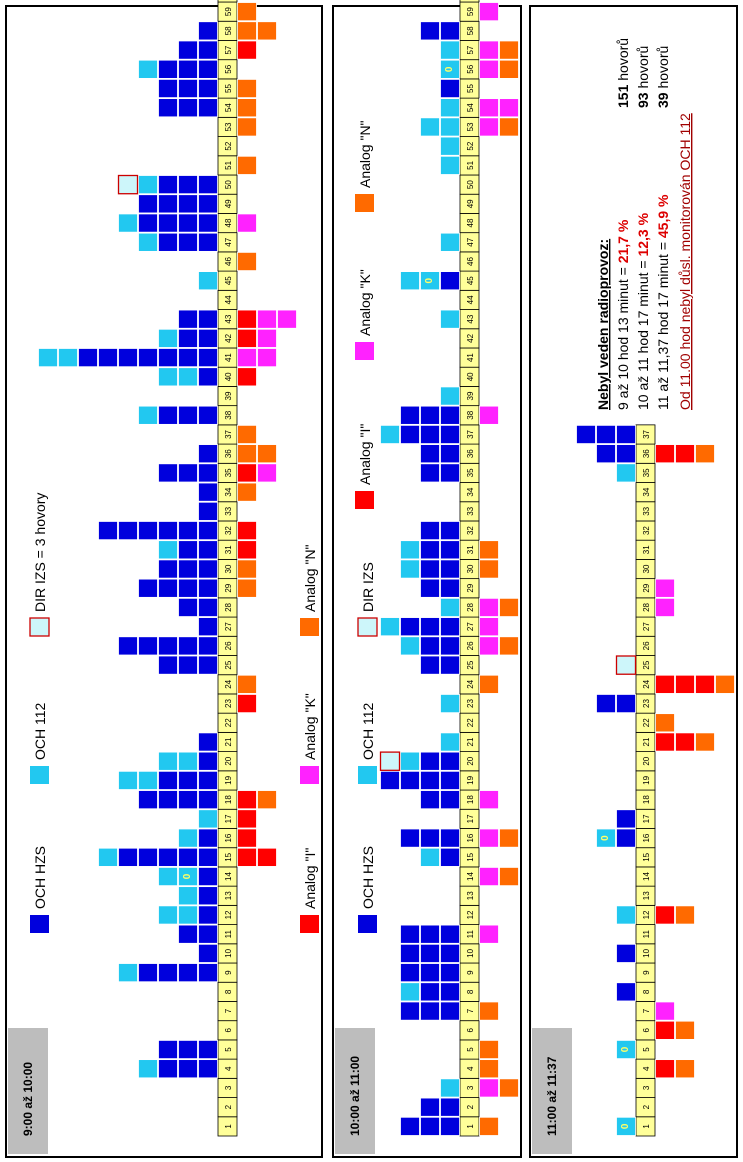  I want to click on minute-label: 20, so click(228, 760).